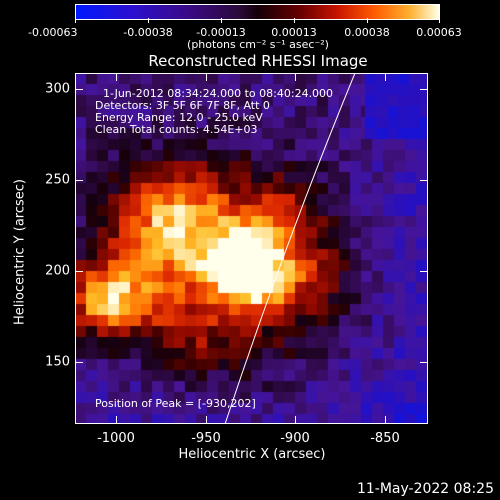  What do you see at coordinates (294, 32) in the screenshot?
I see `colorbar-tick-label: 0.00013` at bounding box center [294, 32].